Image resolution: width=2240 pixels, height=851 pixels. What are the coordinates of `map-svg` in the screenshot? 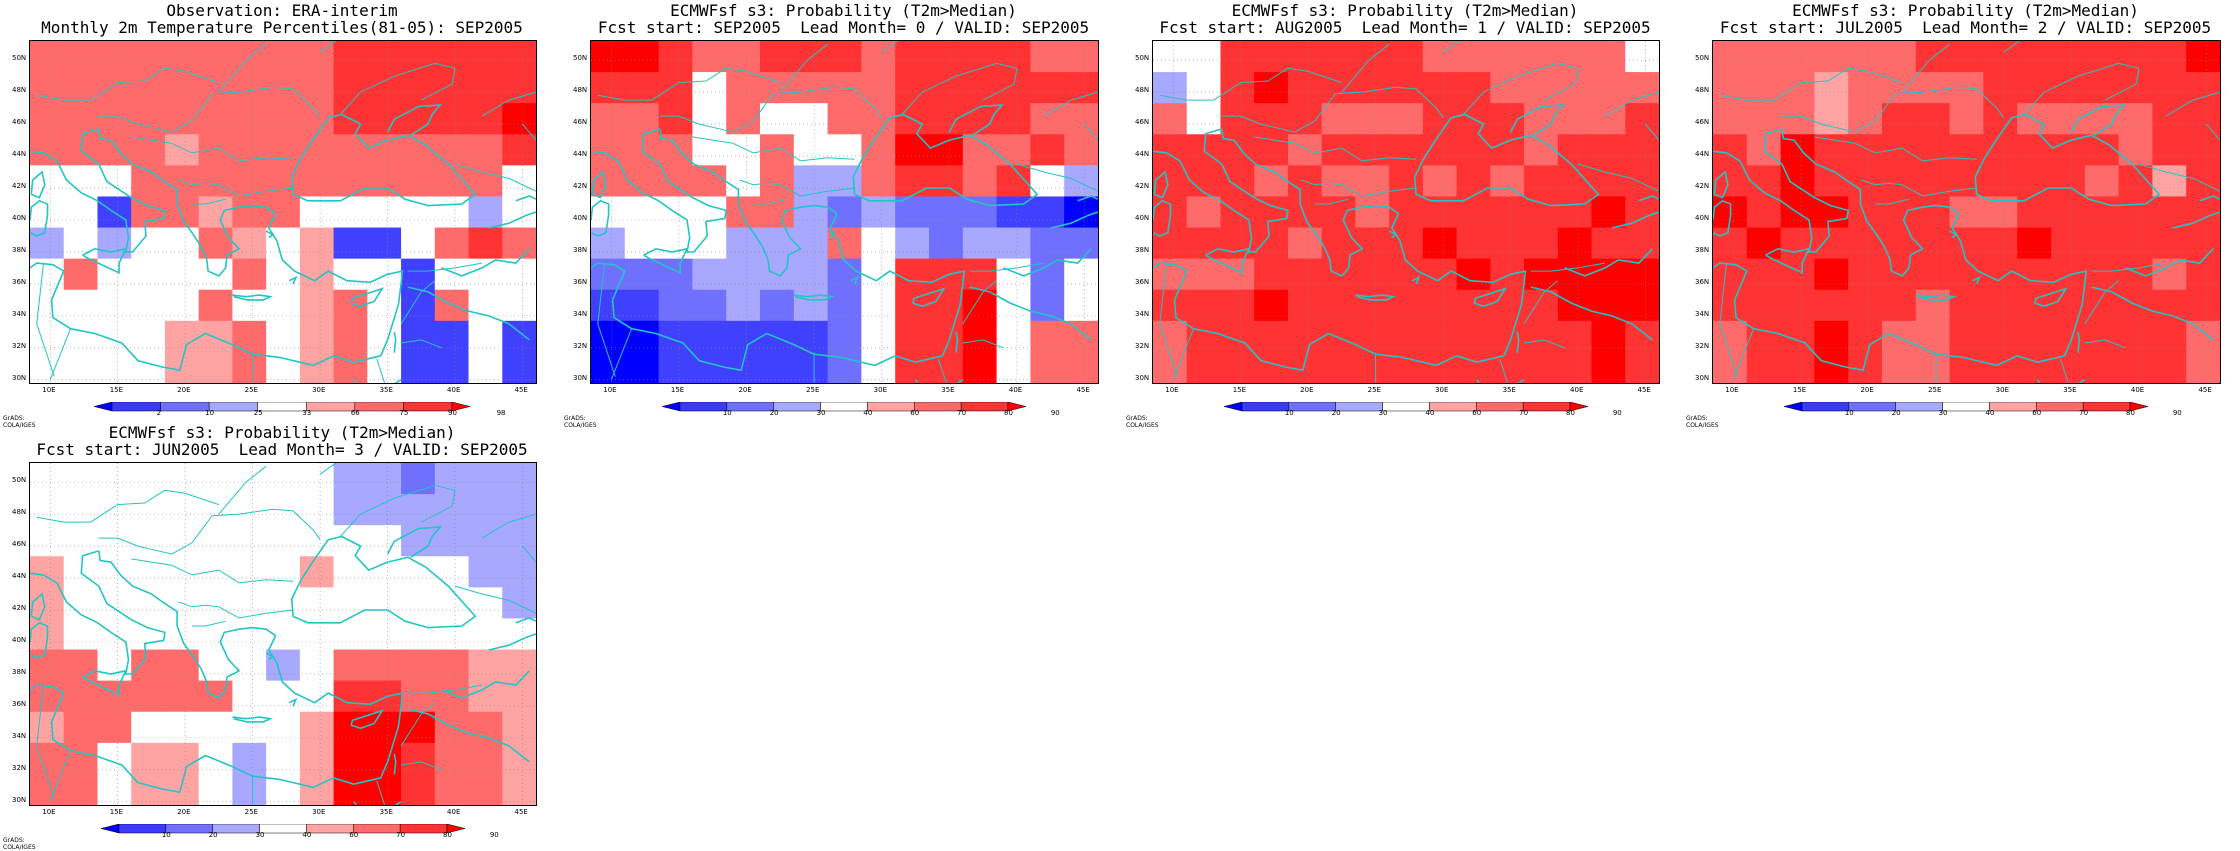 It's located at (1406, 212).